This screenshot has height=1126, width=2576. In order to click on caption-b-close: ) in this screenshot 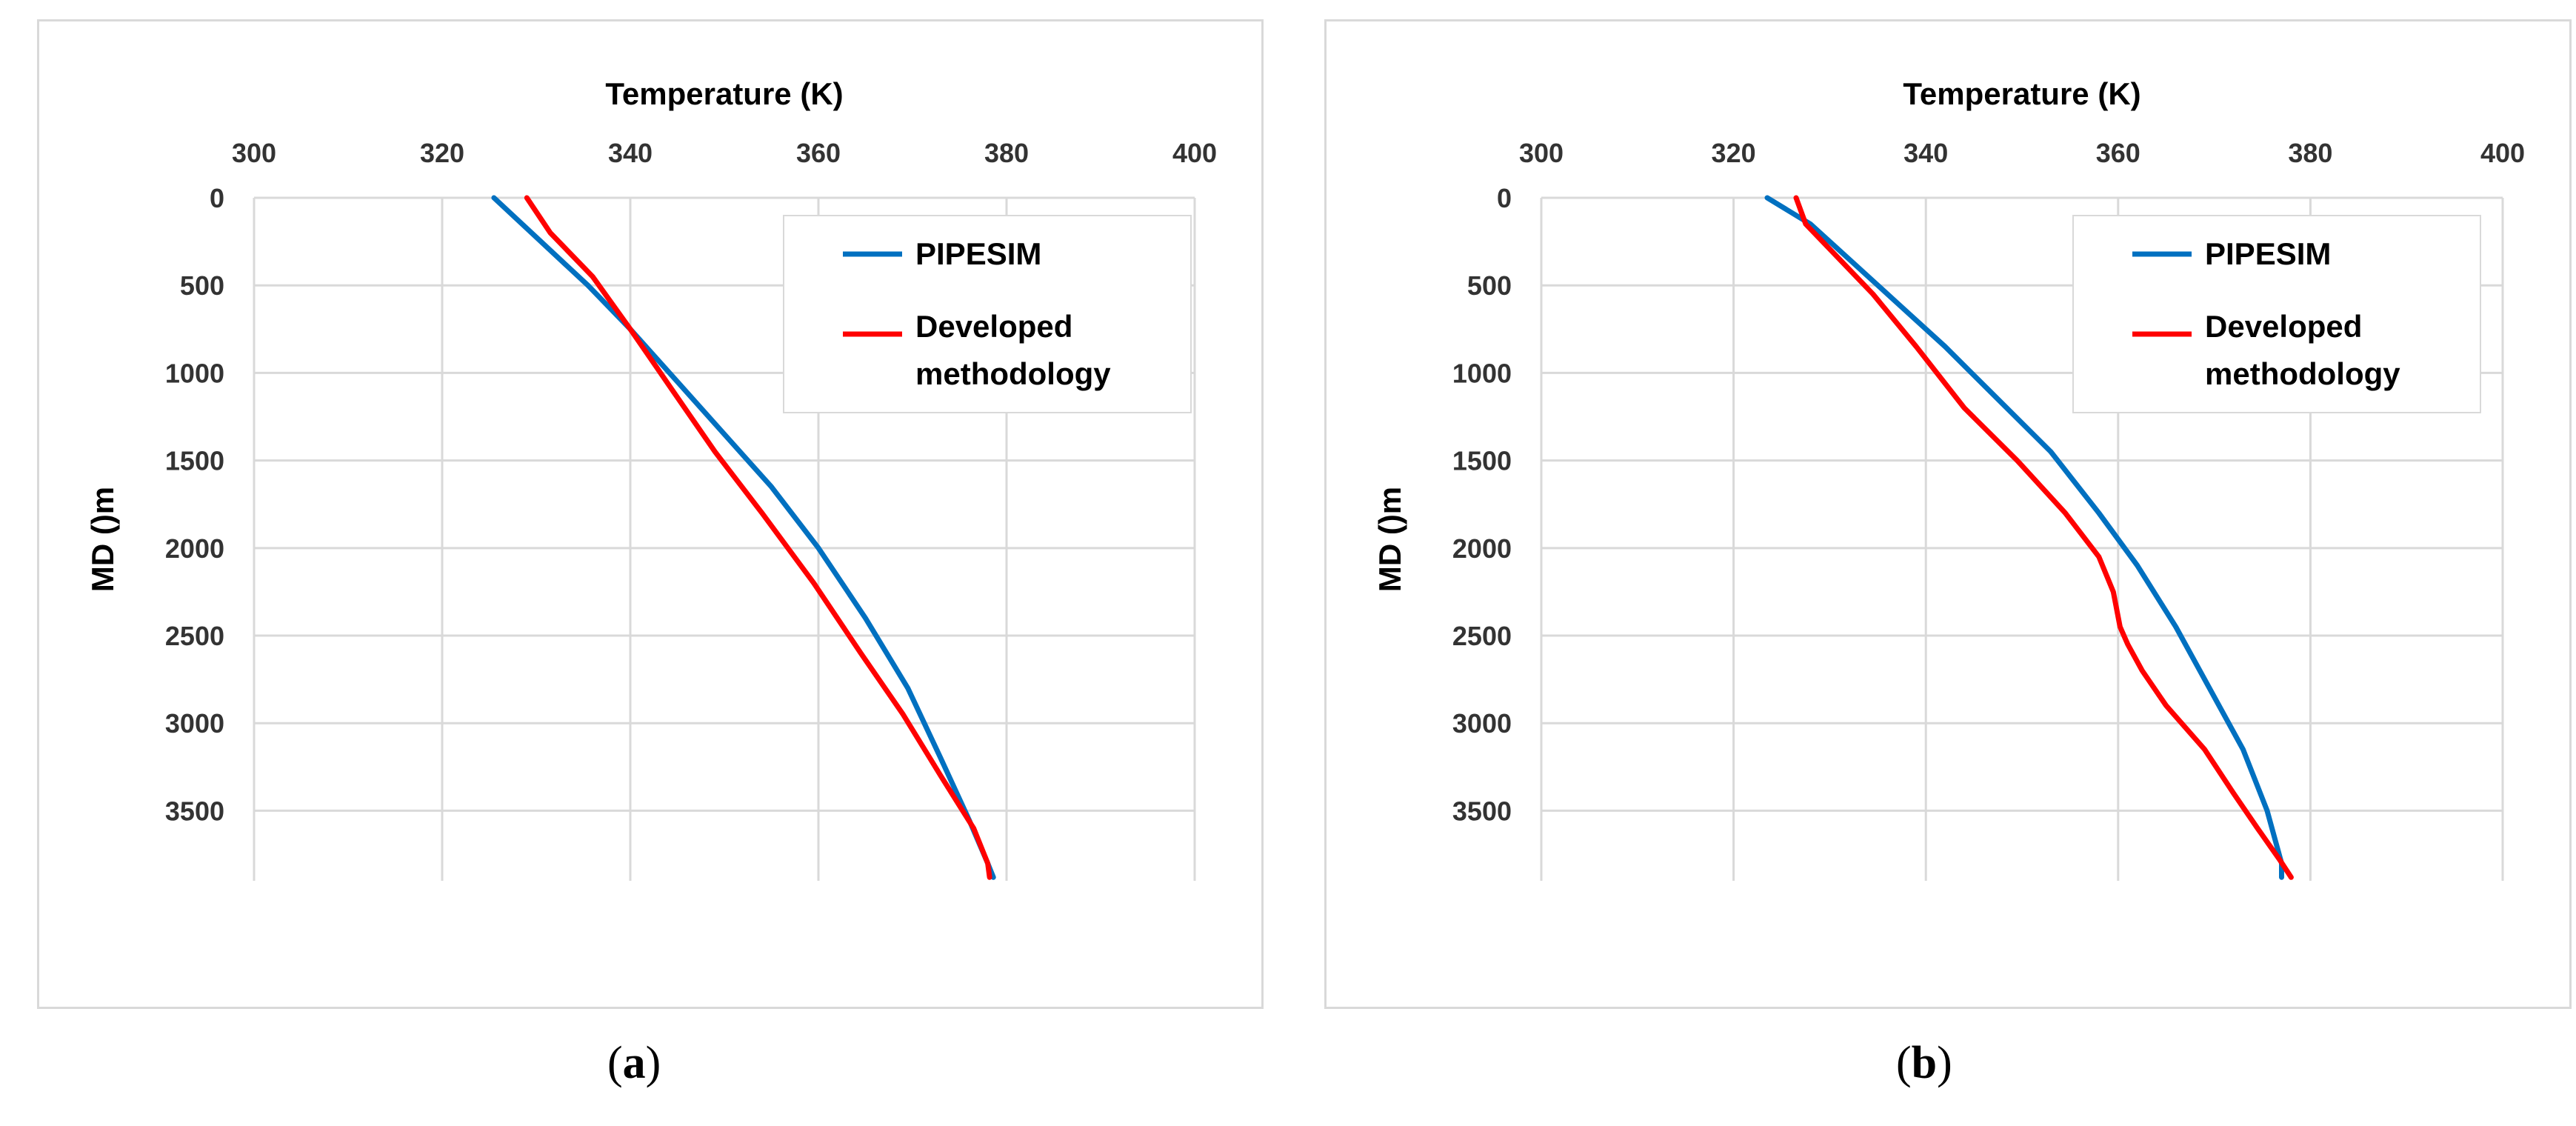, I will do `click(1944, 1063)`.